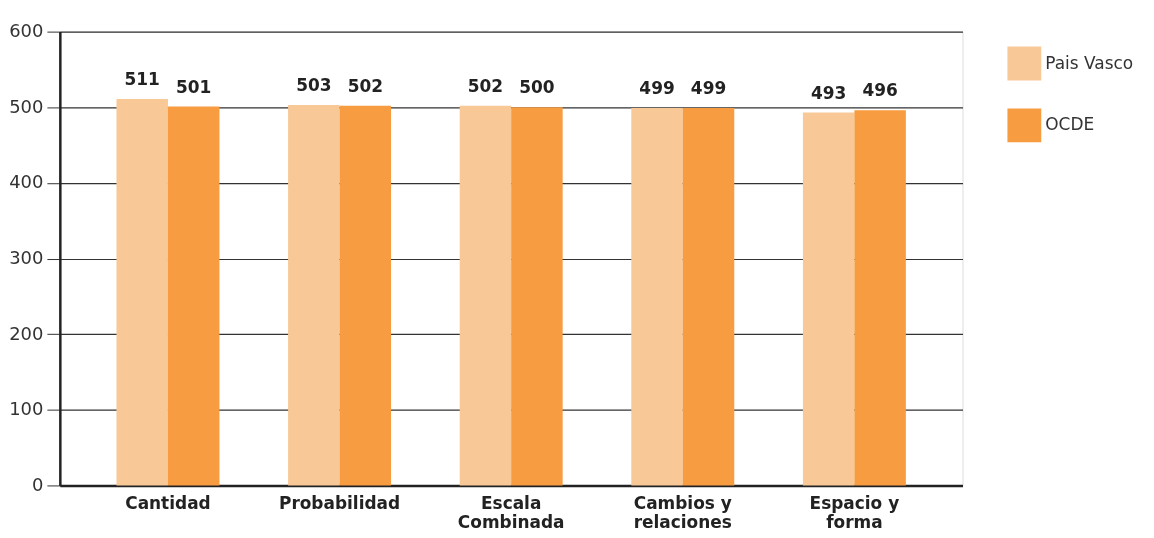  Describe the element at coordinates (37, 484) in the screenshot. I see `y-tick-label: 0` at that location.